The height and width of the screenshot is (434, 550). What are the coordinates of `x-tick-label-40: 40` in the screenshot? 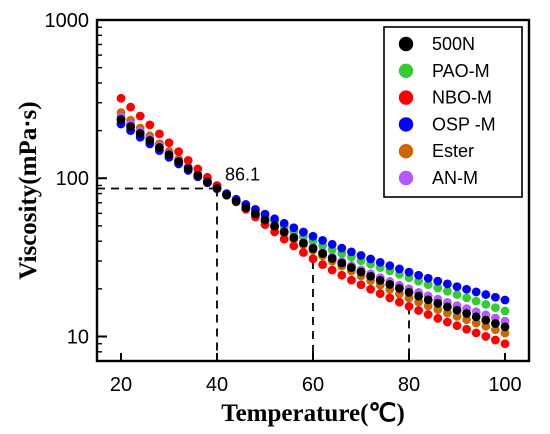 It's located at (217, 385).